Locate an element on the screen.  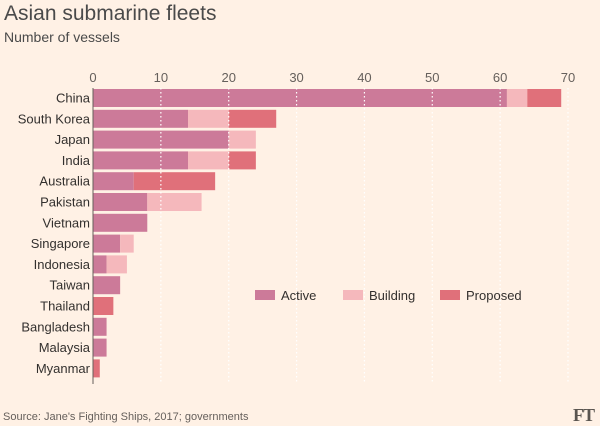
bar-building-south-korea is located at coordinates (208, 118).